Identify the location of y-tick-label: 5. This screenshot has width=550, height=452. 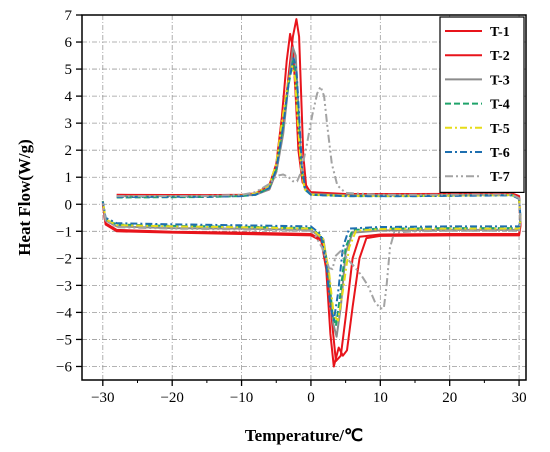
(69, 70).